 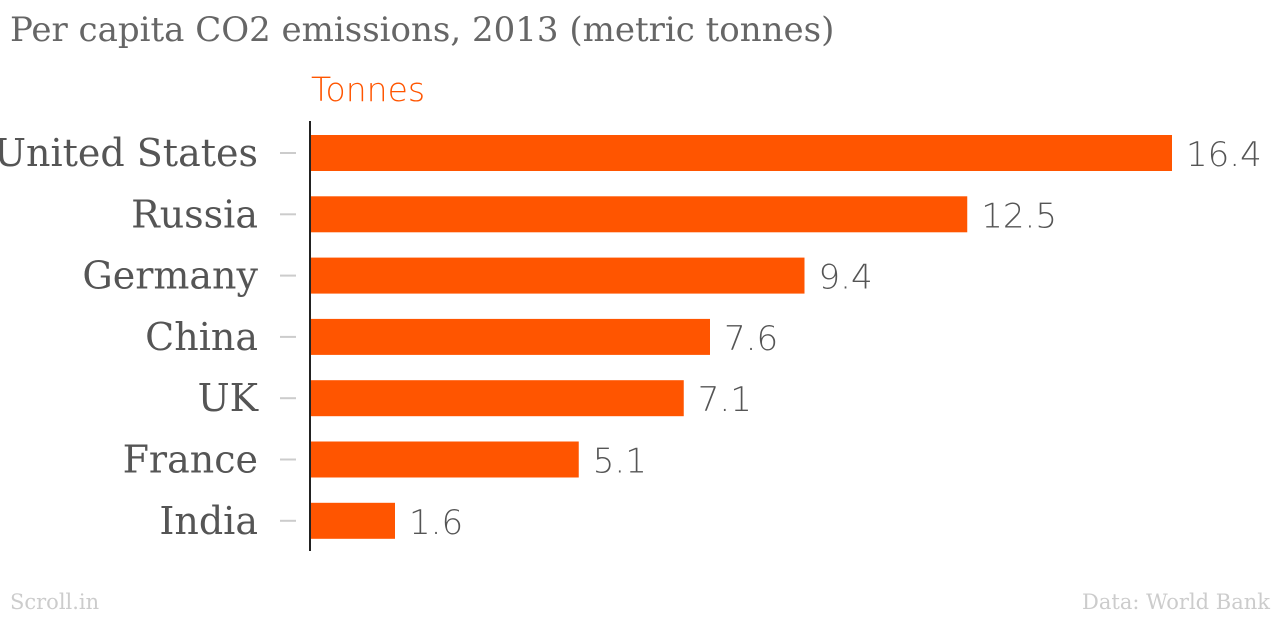 I want to click on data-label: 16.4, so click(x=1224, y=155).